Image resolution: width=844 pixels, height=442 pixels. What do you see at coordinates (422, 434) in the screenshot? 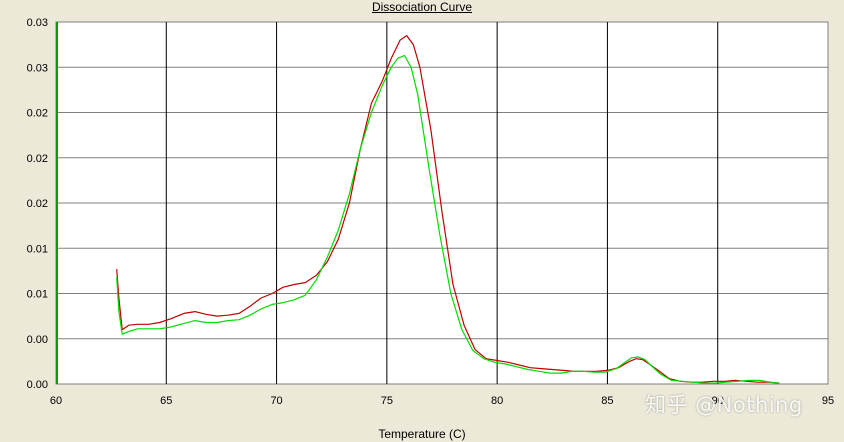
I see `x-axis-title: Temperature (C)` at bounding box center [422, 434].